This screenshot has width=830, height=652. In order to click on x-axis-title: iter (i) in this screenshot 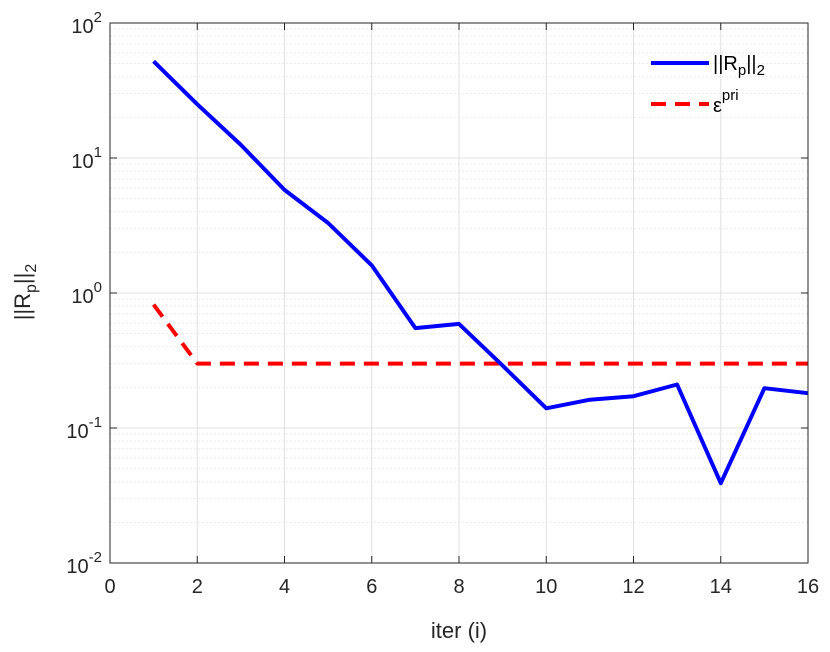, I will do `click(459, 630)`.